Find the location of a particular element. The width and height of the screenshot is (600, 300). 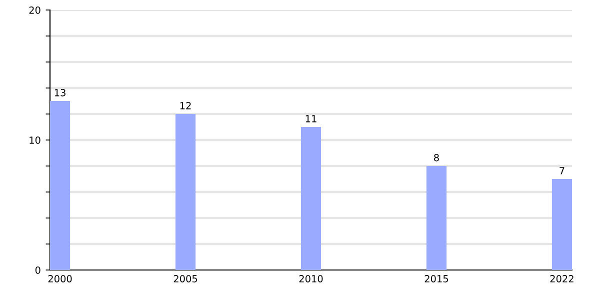

data-label: 11 is located at coordinates (311, 118).